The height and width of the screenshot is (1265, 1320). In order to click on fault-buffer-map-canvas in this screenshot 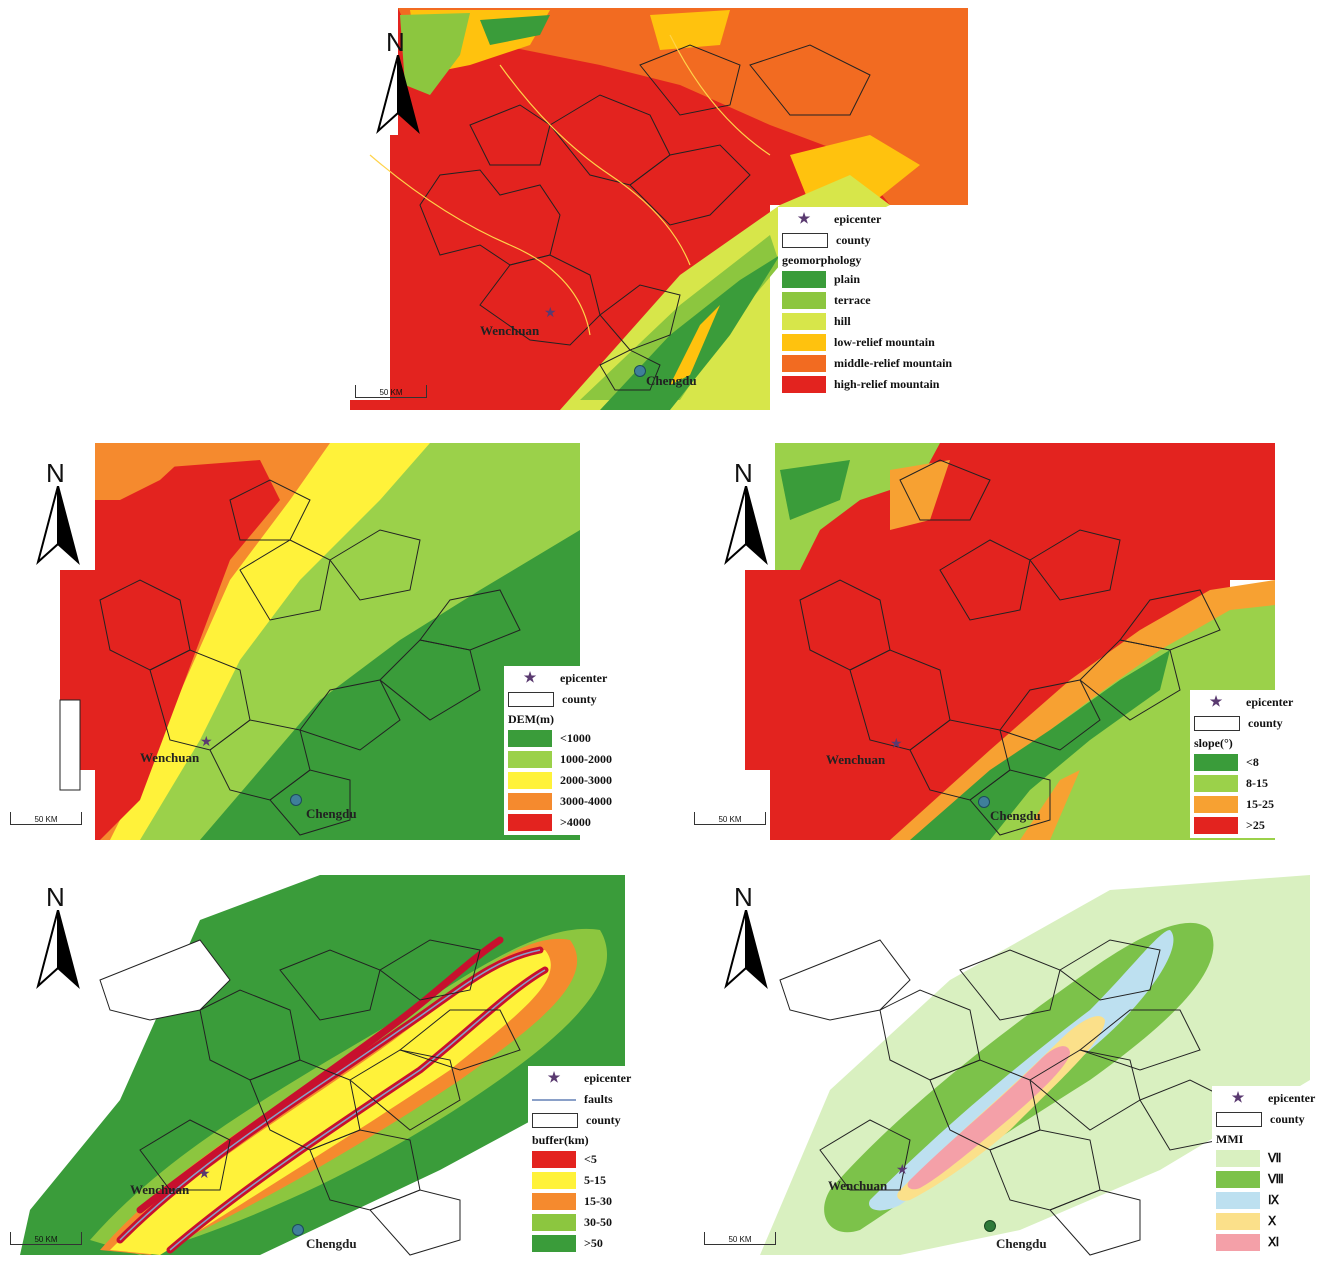, I will do `click(322, 1065)`.